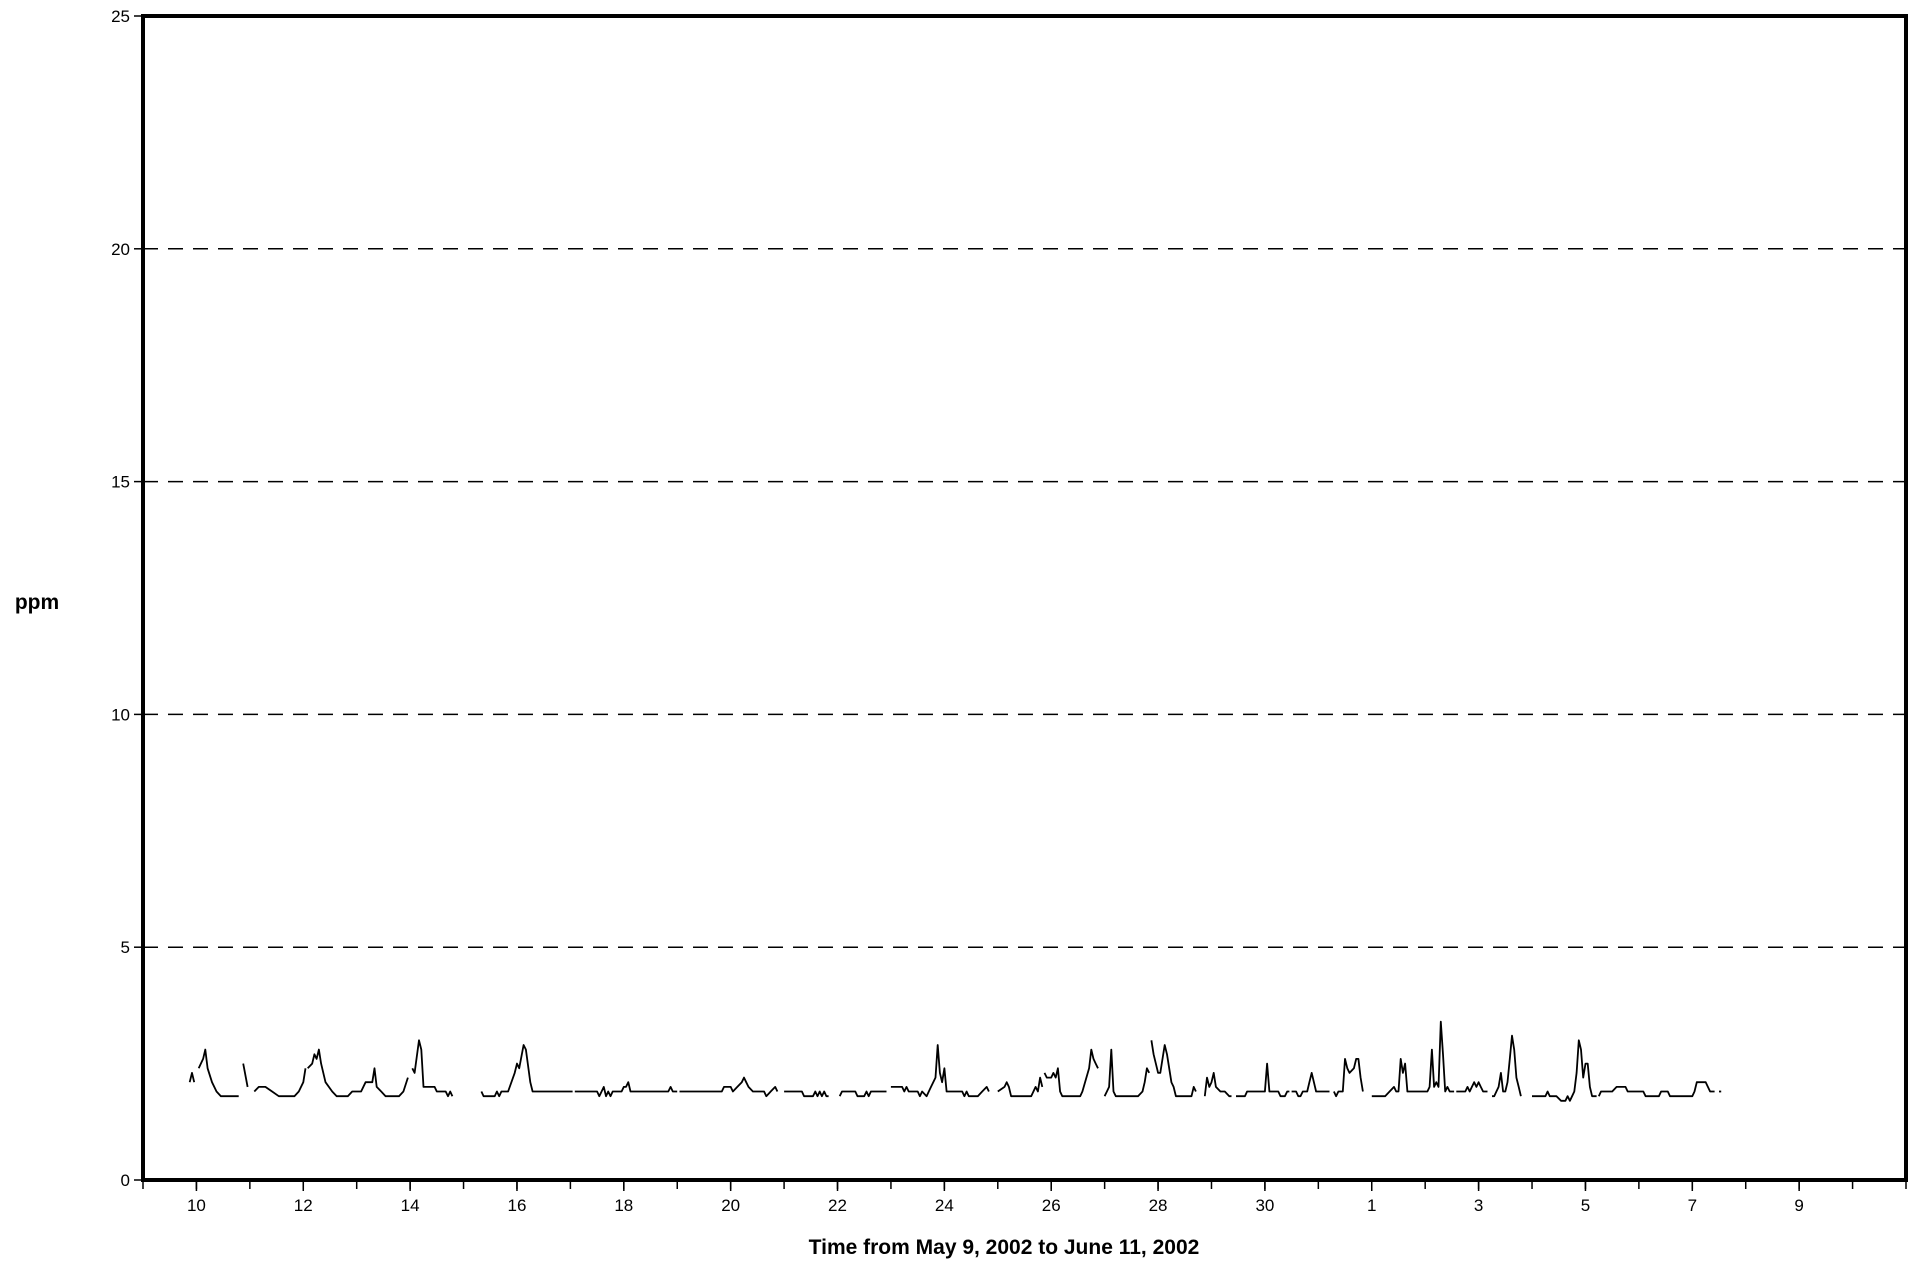 Image resolution: width=1908 pixels, height=1263 pixels. What do you see at coordinates (125, 1180) in the screenshot?
I see `y-tick-label: 0` at bounding box center [125, 1180].